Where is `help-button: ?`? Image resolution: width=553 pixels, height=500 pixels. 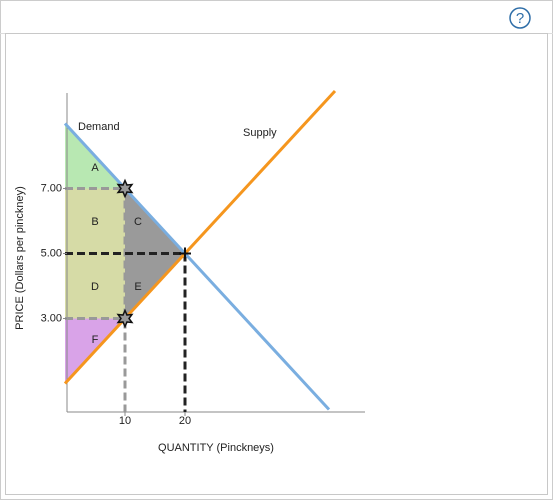 help-button: ? is located at coordinates (520, 18).